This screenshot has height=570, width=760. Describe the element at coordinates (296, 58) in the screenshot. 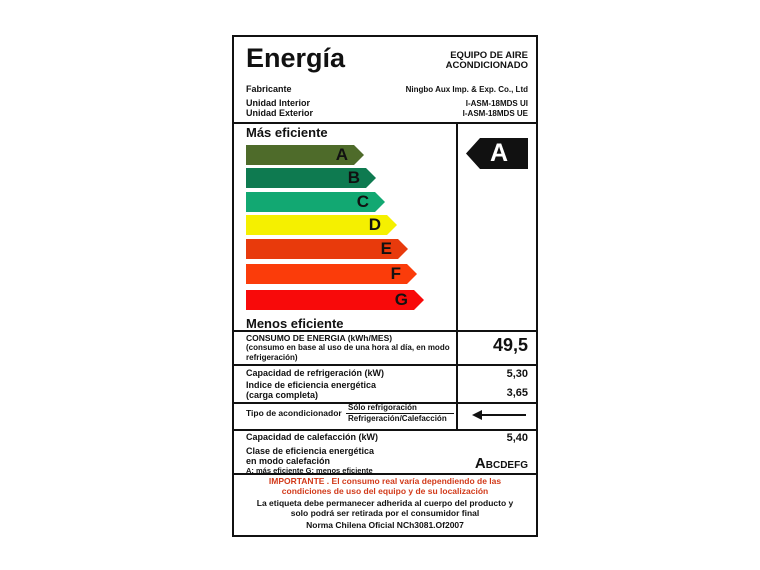

I see `title: Energía` at that location.